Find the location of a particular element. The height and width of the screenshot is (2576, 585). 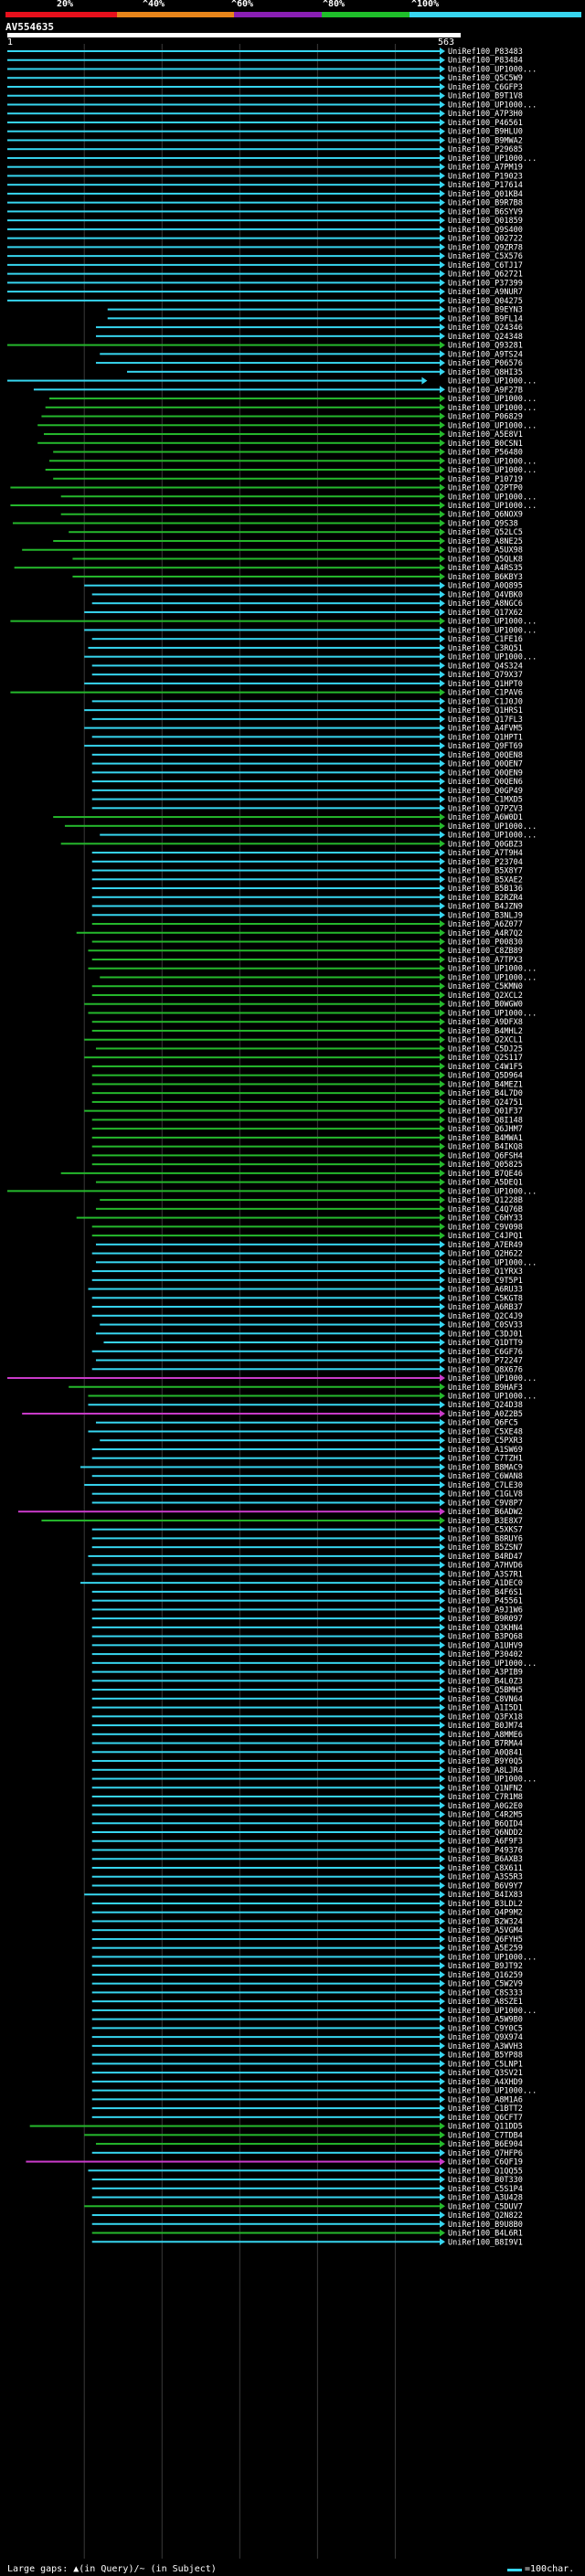

hit-row: UniRef100_Q1HPT0 is located at coordinates (265, 684).